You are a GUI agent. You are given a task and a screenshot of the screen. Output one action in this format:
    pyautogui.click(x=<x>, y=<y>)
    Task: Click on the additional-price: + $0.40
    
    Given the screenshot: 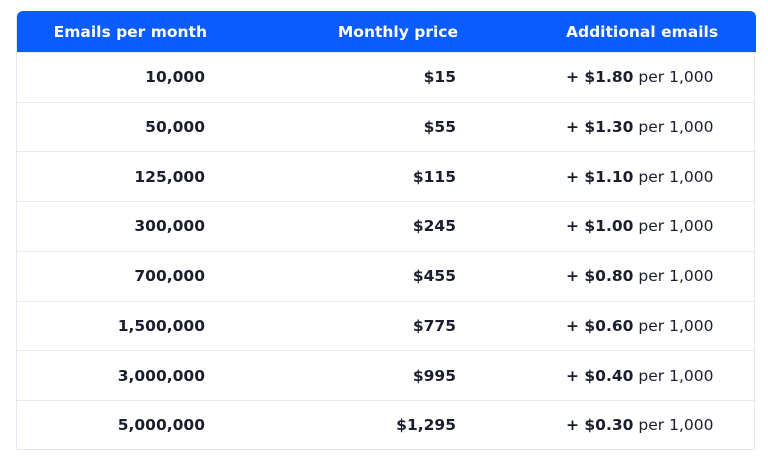 What is the action you would take?
    pyautogui.click(x=600, y=375)
    